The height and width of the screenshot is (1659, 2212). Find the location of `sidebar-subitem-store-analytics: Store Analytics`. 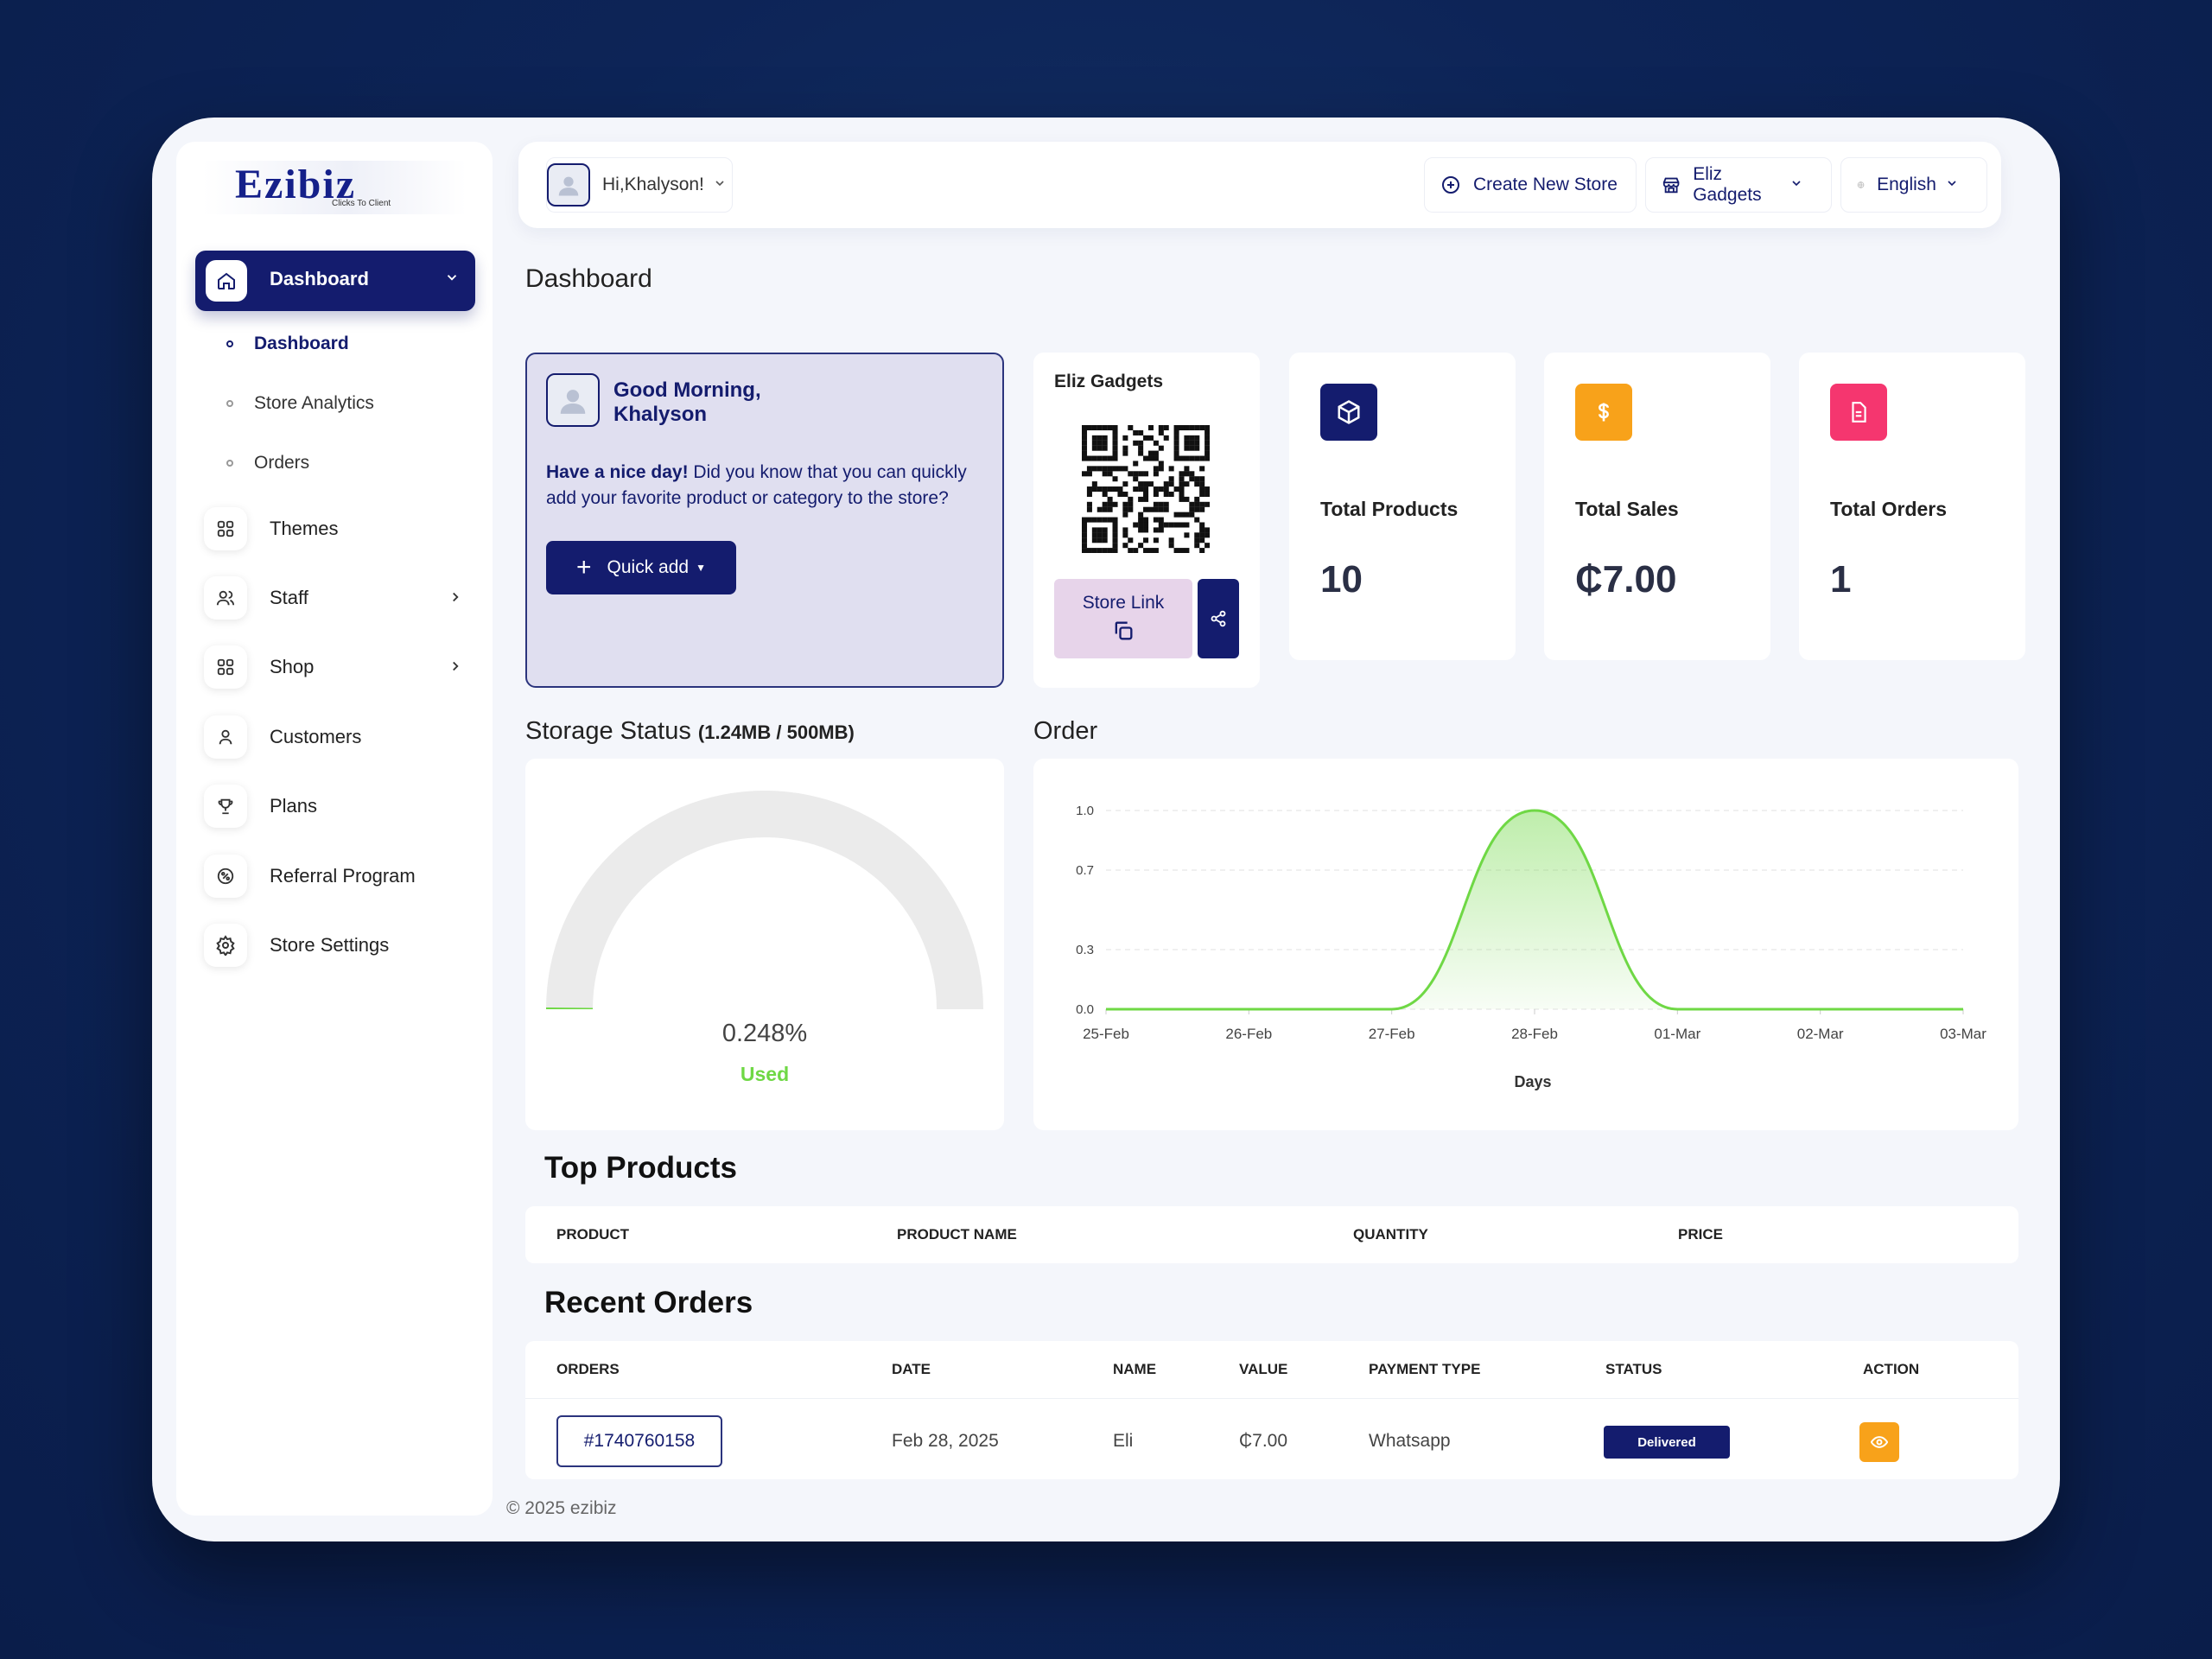

sidebar-subitem-store-analytics: Store Analytics is located at coordinates (300, 403).